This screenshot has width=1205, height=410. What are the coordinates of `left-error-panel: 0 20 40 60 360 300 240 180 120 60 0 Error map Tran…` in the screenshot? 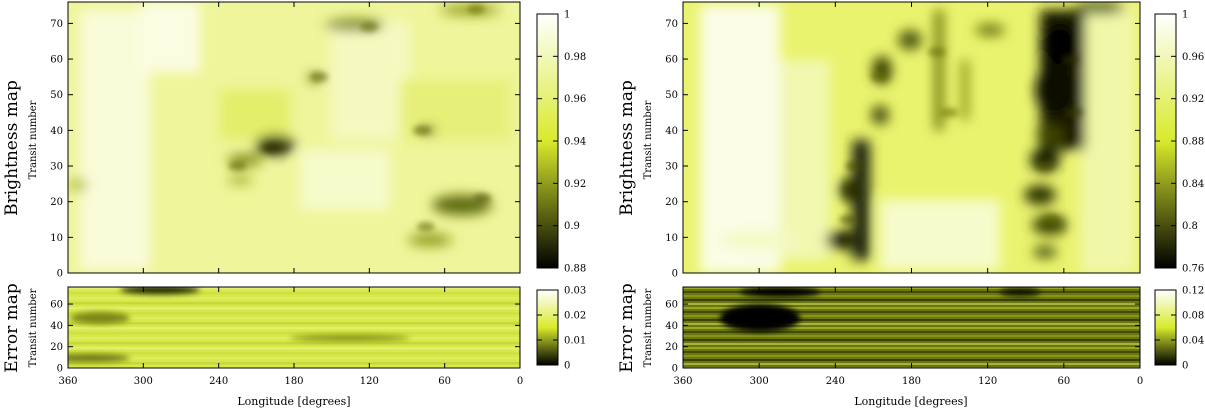 It's located at (262, 345).